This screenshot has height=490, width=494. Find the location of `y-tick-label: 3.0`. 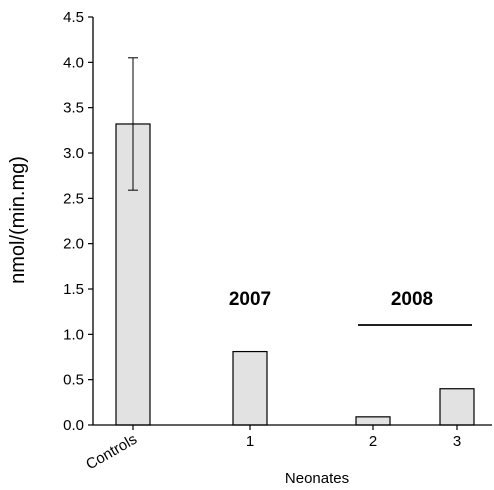

y-tick-label: 3.0 is located at coordinates (73, 153).